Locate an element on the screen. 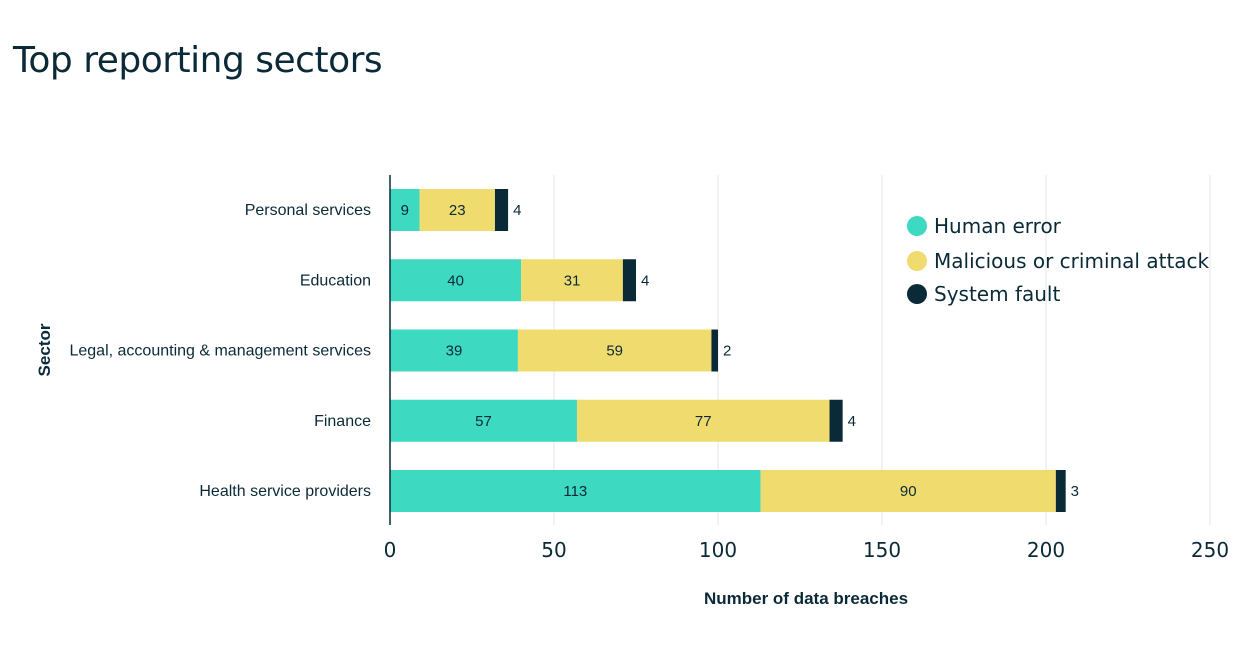 The height and width of the screenshot is (646, 1250). data-label: 90 is located at coordinates (908, 491).